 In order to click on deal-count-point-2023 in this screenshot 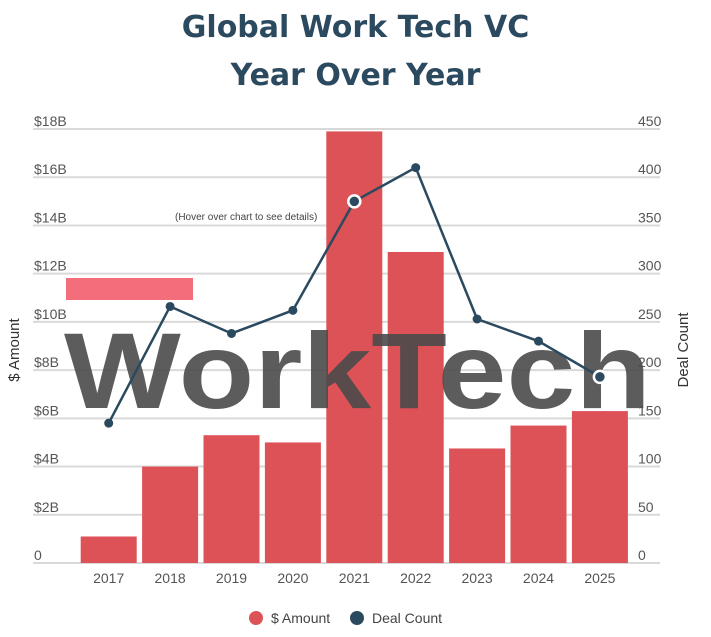, I will do `click(477, 319)`.